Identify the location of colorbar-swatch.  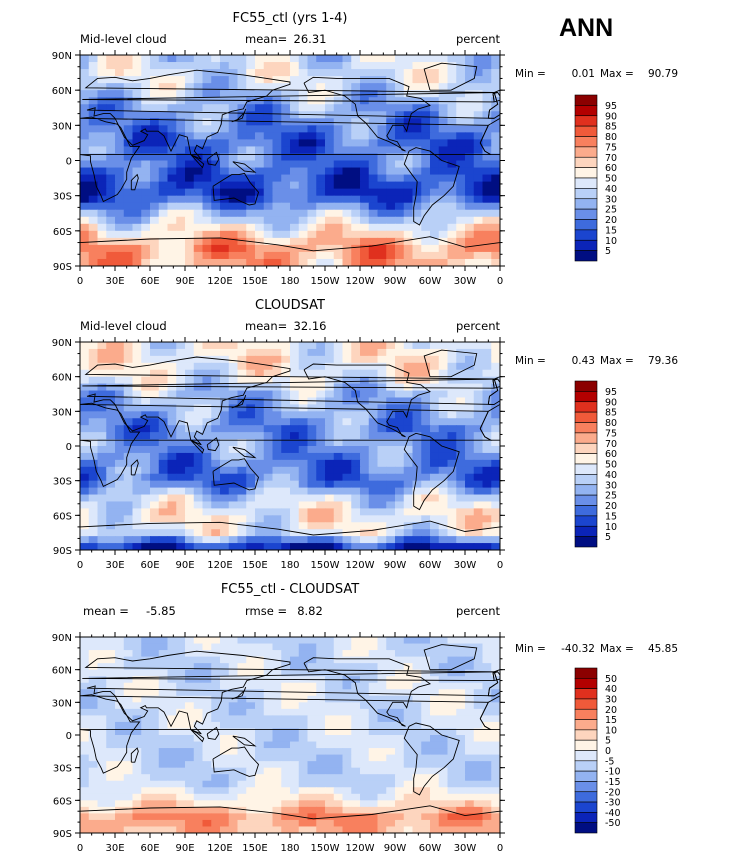
(586, 521).